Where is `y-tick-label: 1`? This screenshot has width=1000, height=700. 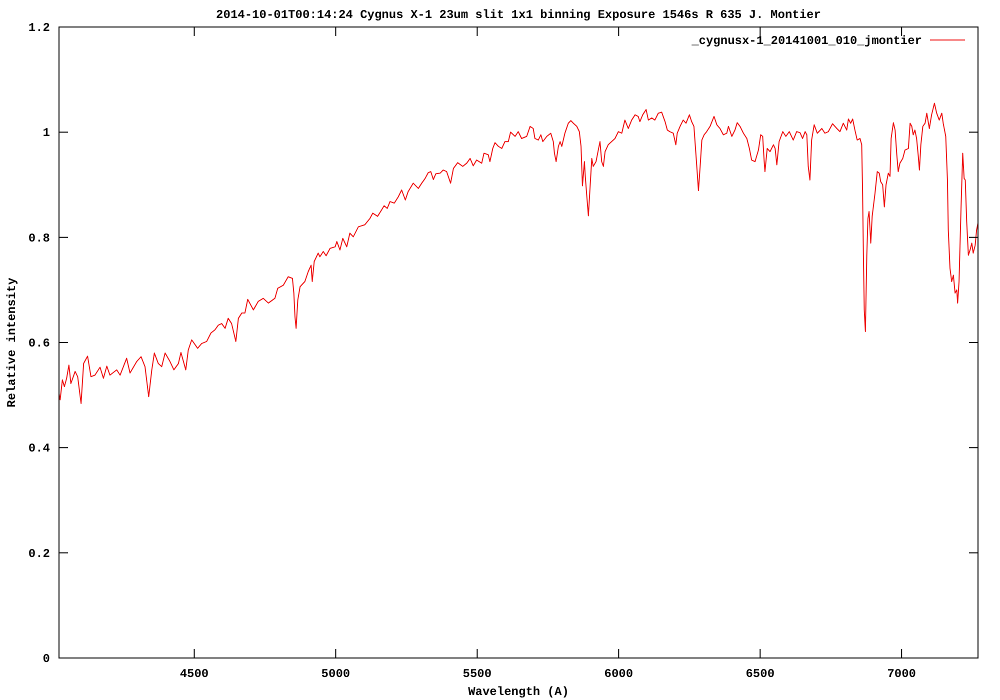 y-tick-label: 1 is located at coordinates (46, 133).